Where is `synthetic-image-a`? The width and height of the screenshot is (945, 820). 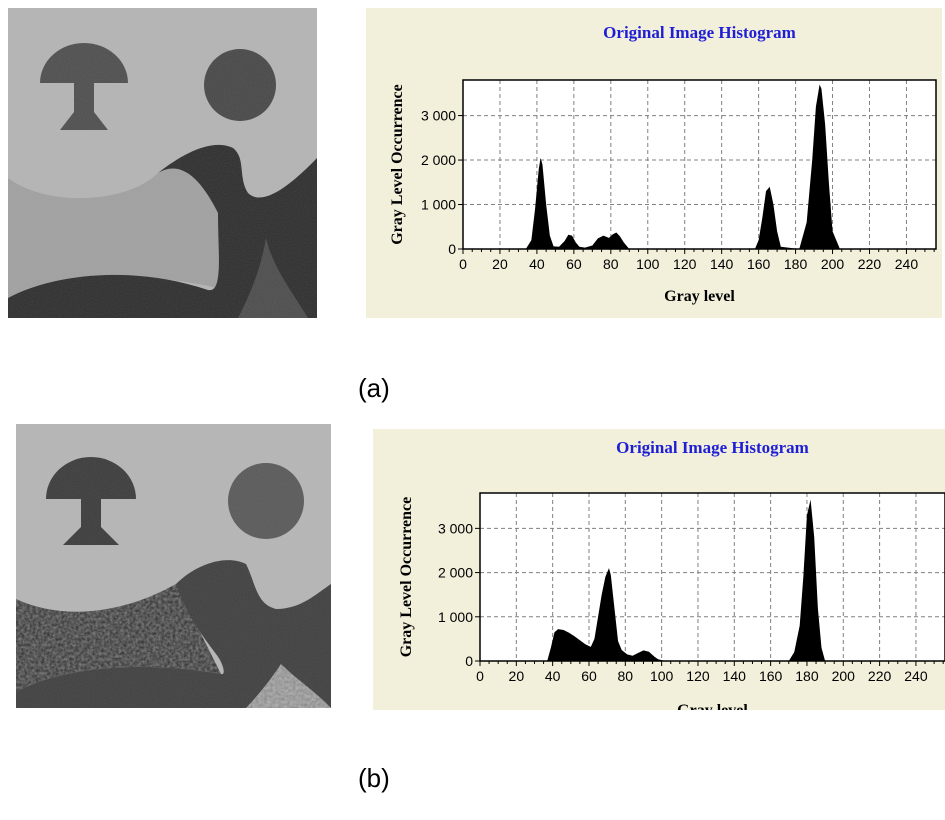 synthetic-image-a is located at coordinates (162, 163).